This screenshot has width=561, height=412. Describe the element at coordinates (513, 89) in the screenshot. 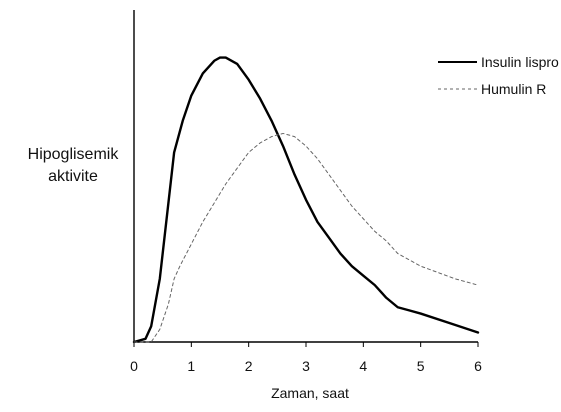

I see `legend-label-humulin-r: Humulin R` at that location.